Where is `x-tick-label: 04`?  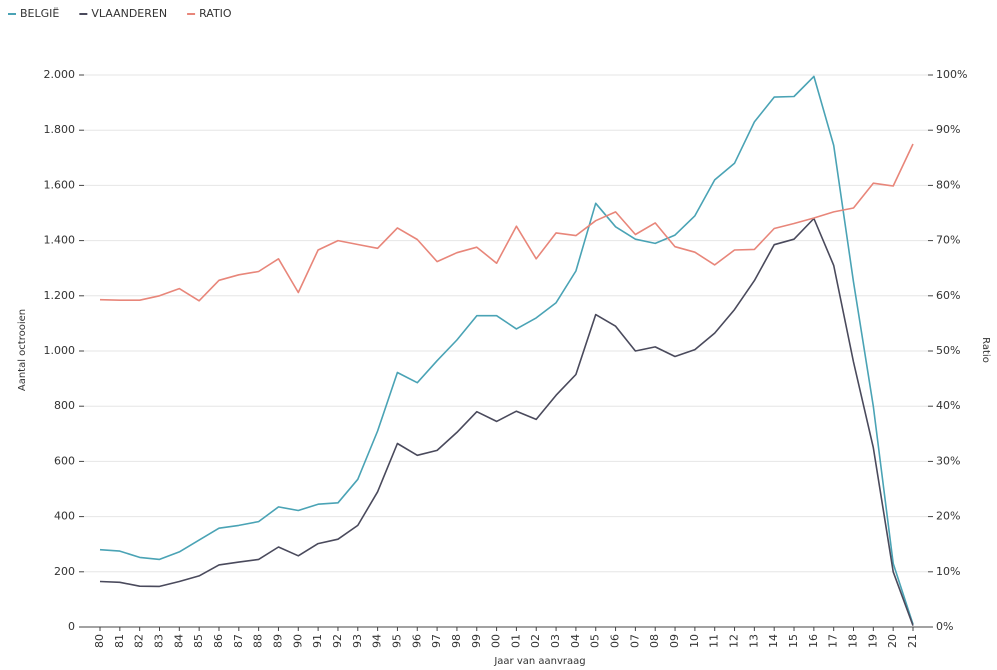 x-tick-label: 04 is located at coordinates (575, 641).